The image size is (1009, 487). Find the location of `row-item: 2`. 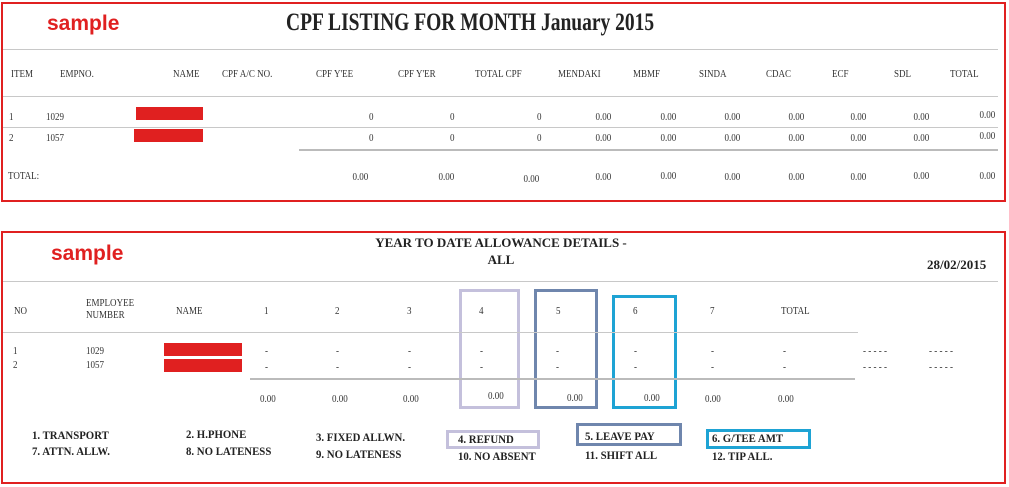

row-item: 2 is located at coordinates (11, 138).